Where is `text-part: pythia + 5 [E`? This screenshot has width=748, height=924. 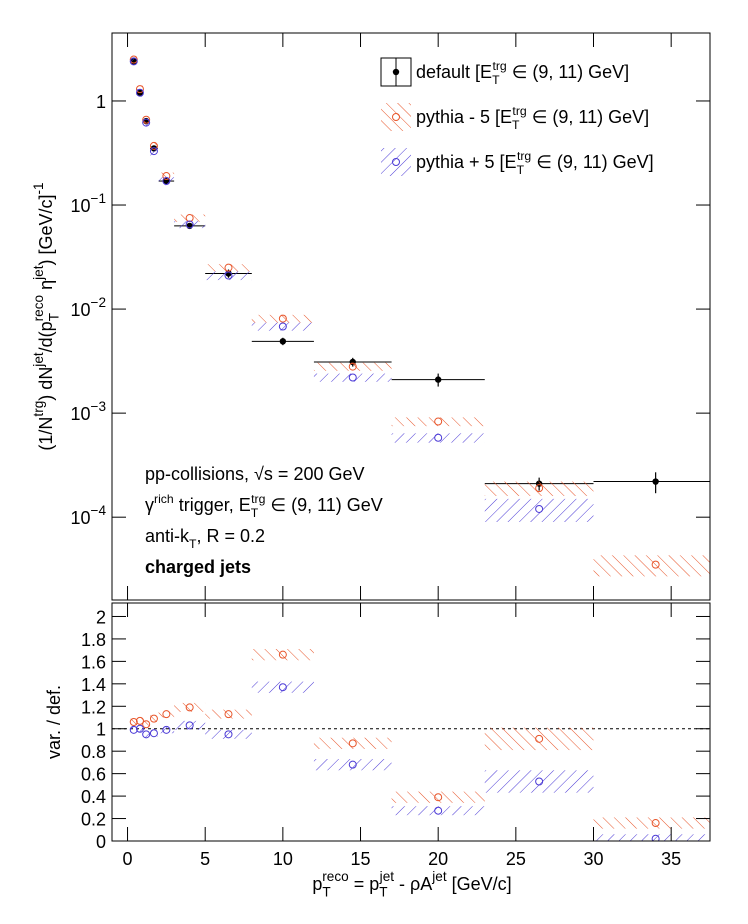 text-part: pythia + 5 [E is located at coordinates (466, 162).